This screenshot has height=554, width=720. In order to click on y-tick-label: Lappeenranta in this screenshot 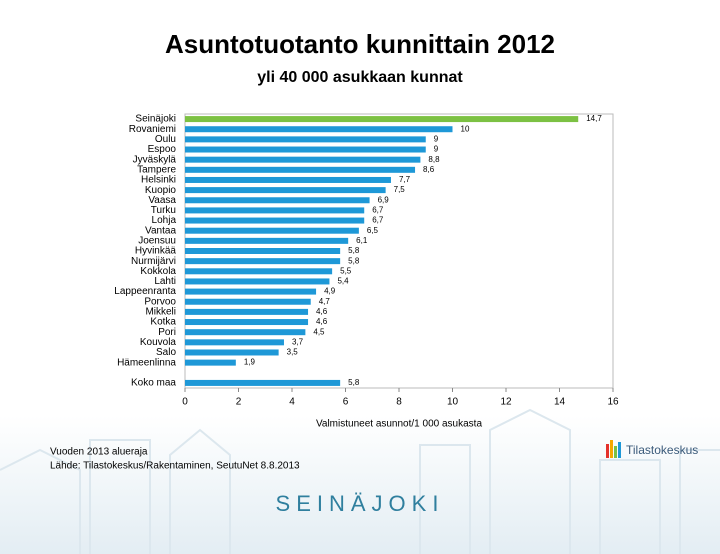, I will do `click(145, 291)`.